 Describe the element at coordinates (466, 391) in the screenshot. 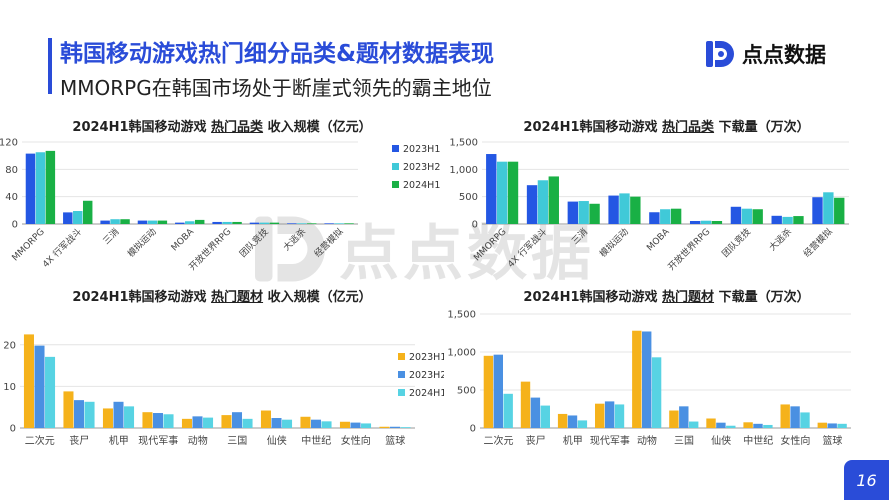

I see `y-tick-label: 500` at that location.